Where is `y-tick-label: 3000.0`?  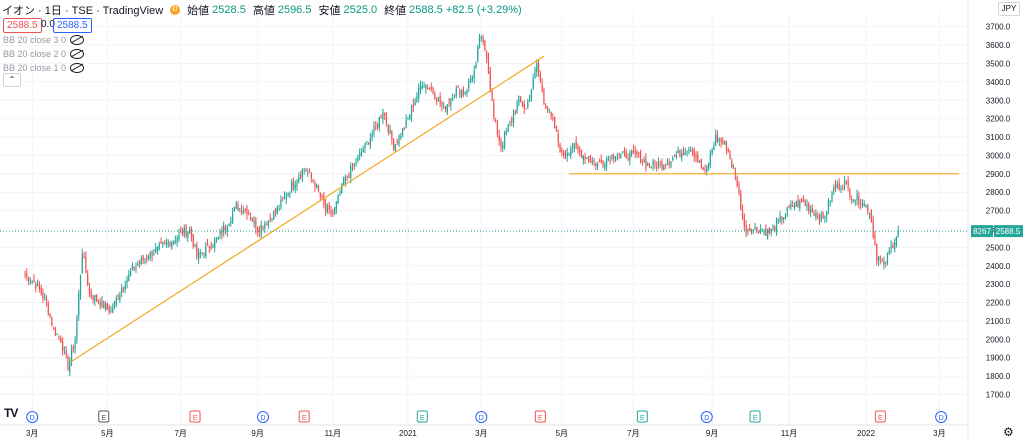 y-tick-label: 3000.0 is located at coordinates (998, 155).